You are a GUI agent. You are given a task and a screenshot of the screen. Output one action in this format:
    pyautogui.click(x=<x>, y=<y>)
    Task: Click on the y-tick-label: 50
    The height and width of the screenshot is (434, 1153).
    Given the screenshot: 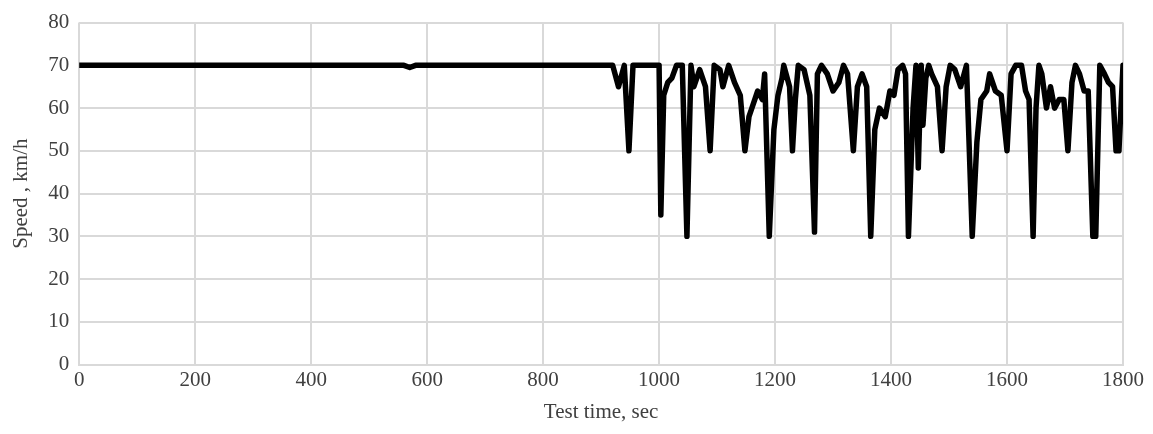 What is the action you would take?
    pyautogui.click(x=59, y=149)
    